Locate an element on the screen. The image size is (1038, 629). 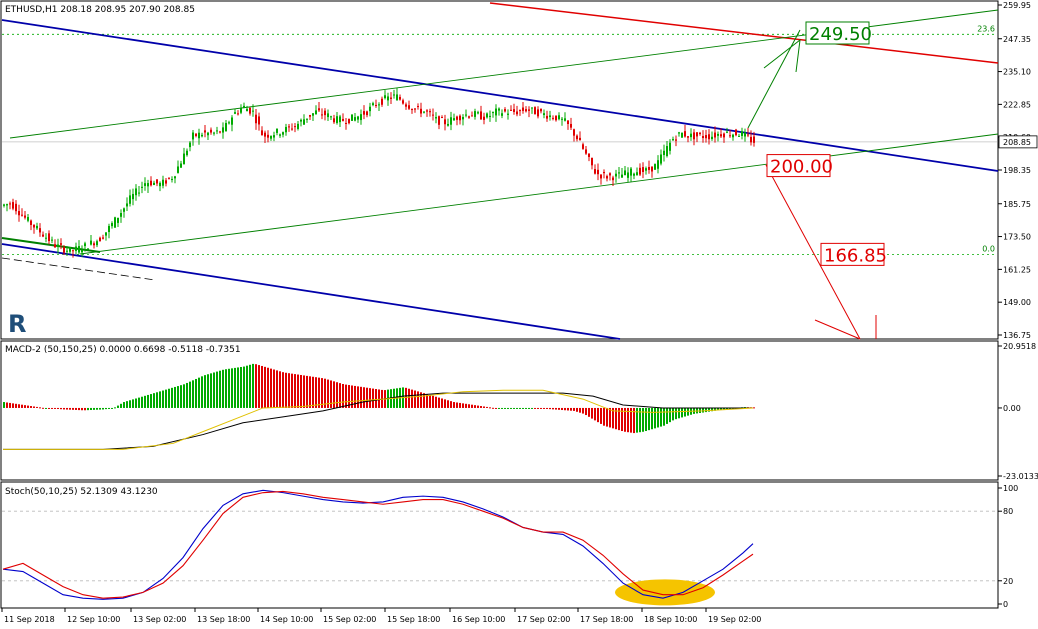
fib-level-label: 23.6 is located at coordinates (986, 28).